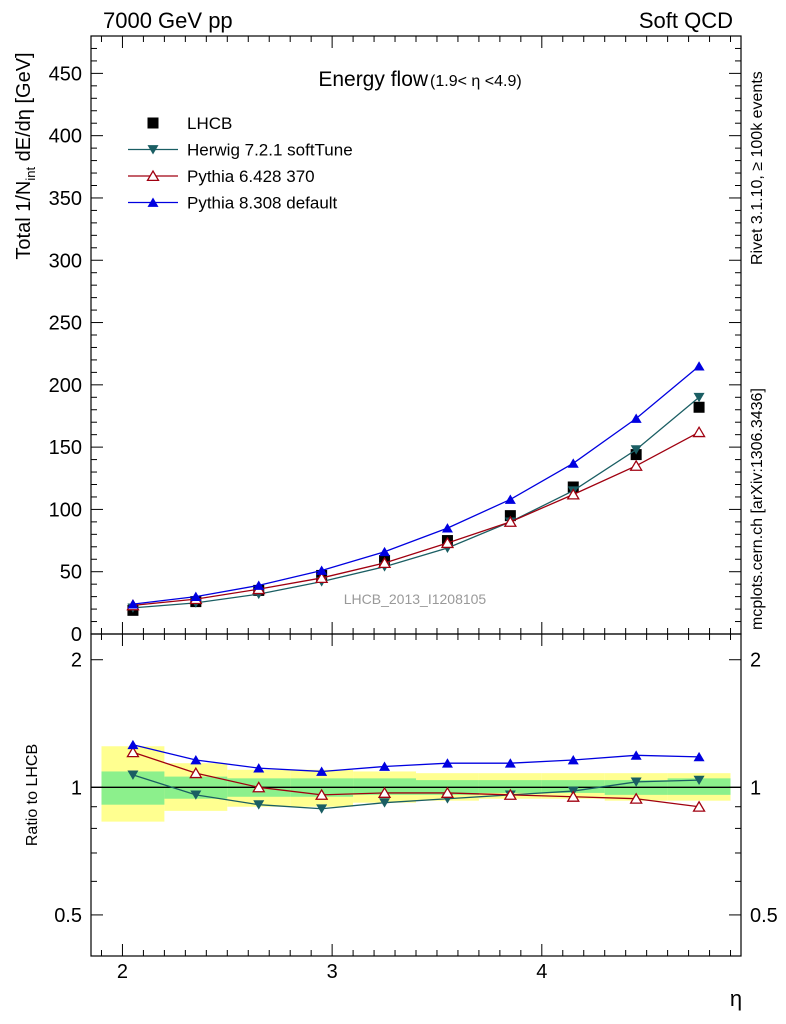 Image resolution: width=786 pixels, height=1024 pixels. I want to click on series-line, so click(416, 518).